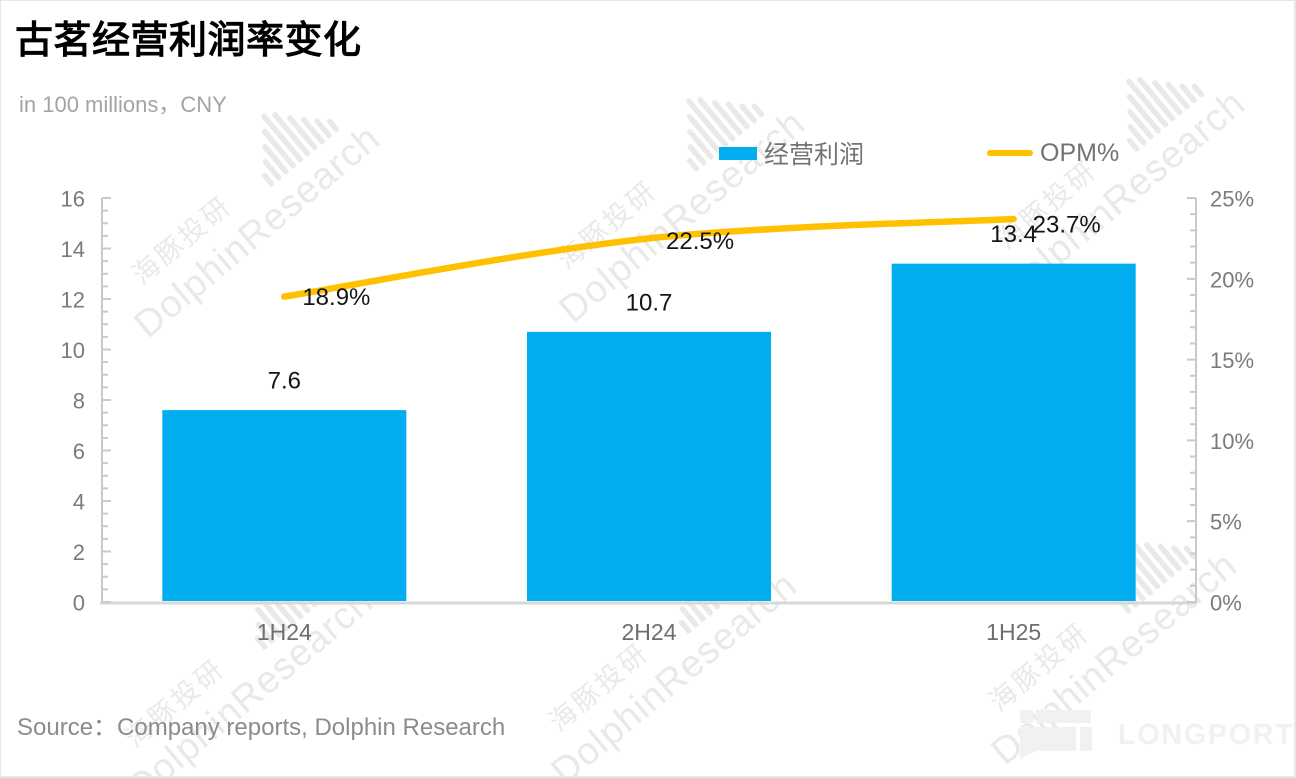 The image size is (1296, 778). Describe the element at coordinates (649, 466) in the screenshot. I see `bar-2H24` at that location.